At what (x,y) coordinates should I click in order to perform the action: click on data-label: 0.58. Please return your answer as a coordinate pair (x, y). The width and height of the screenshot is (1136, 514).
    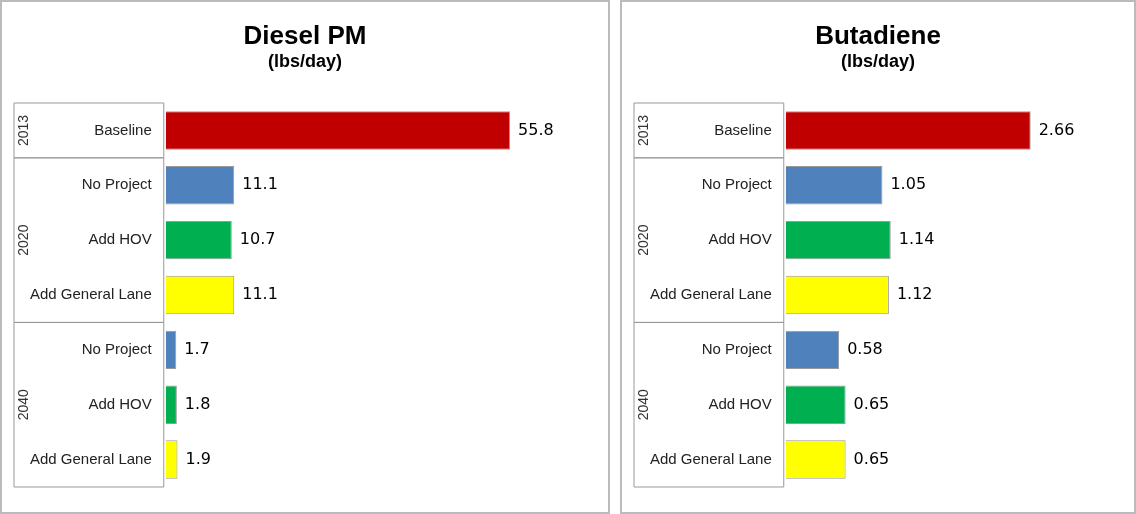
    Looking at the image, I should click on (865, 349).